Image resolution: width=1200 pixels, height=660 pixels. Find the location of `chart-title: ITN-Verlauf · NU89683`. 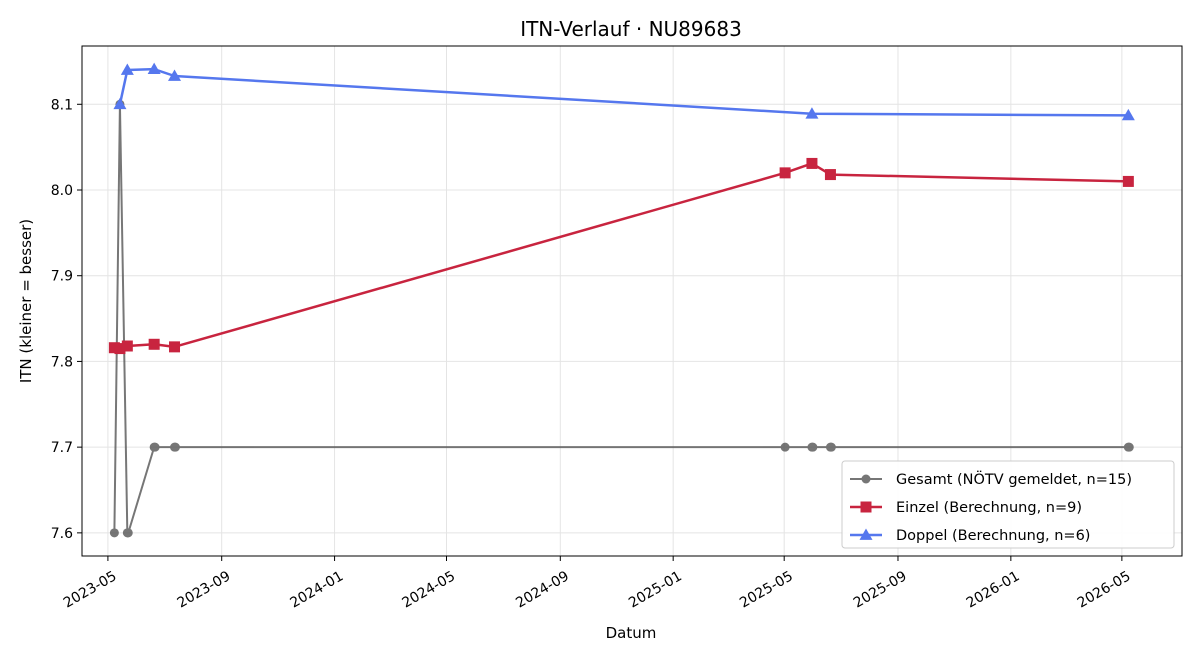

chart-title: ITN-Verlauf · NU89683 is located at coordinates (631, 29).